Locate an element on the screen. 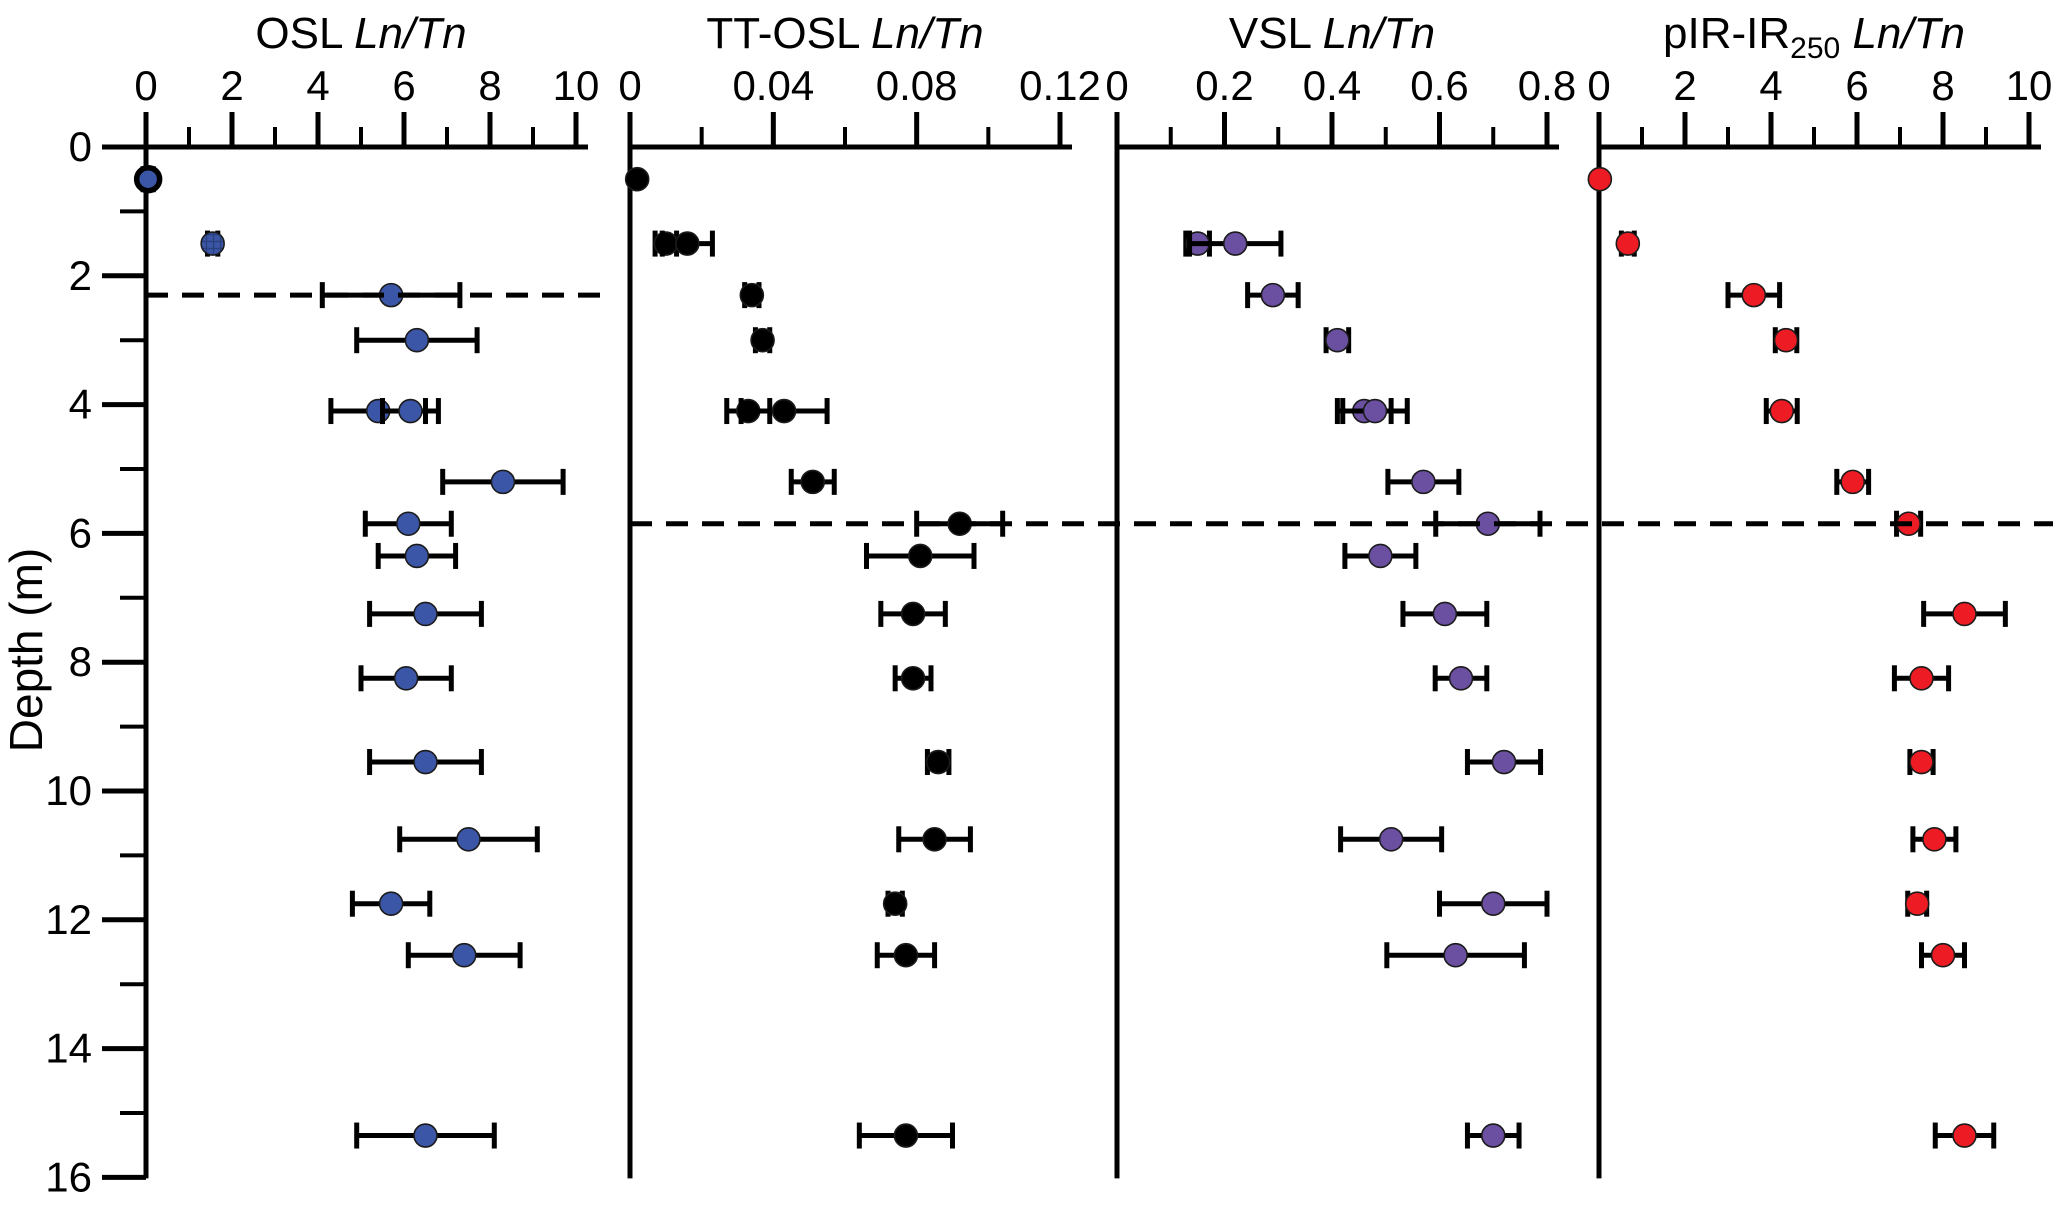  depth-axis-label: Depth (m) is located at coordinates (26, 650).